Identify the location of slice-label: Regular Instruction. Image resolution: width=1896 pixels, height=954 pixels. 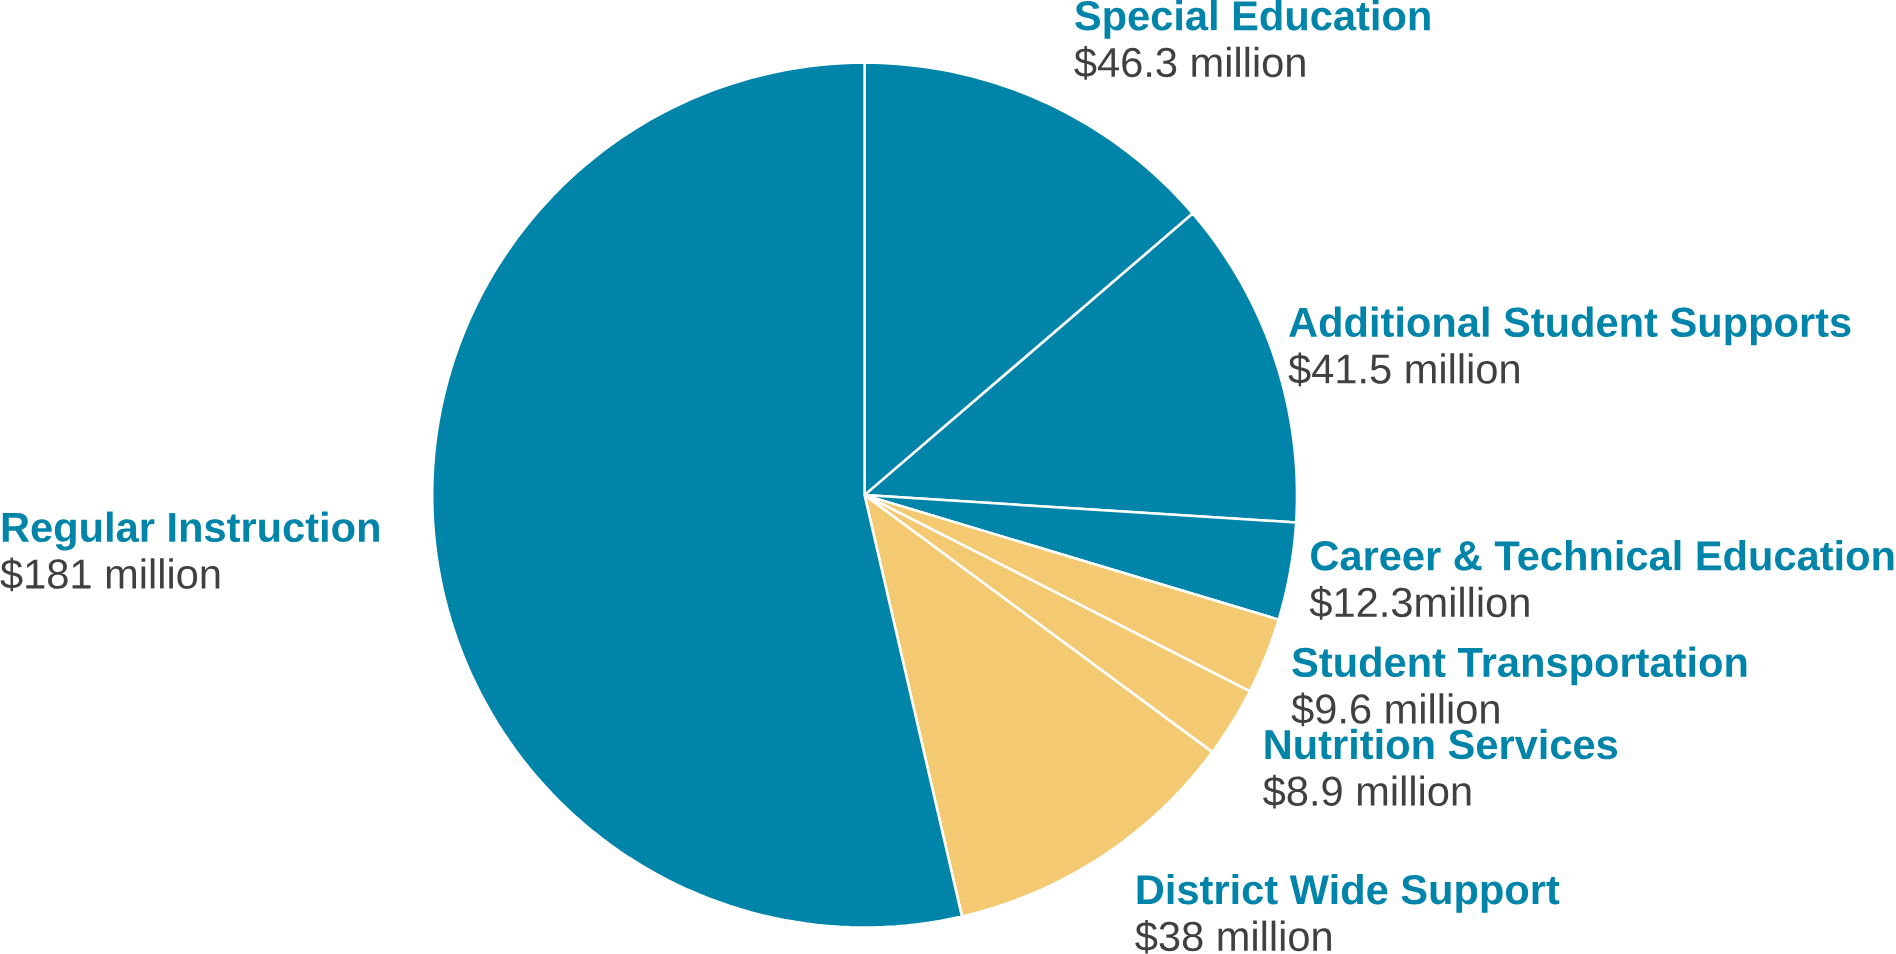
(190, 531).